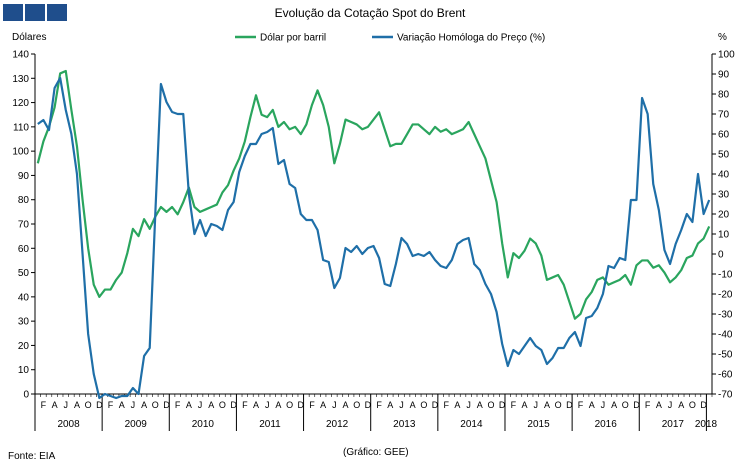 The image size is (750, 467). I want to click on legend-label-yoy: Variação Homóloga do Preço (%), so click(471, 38).